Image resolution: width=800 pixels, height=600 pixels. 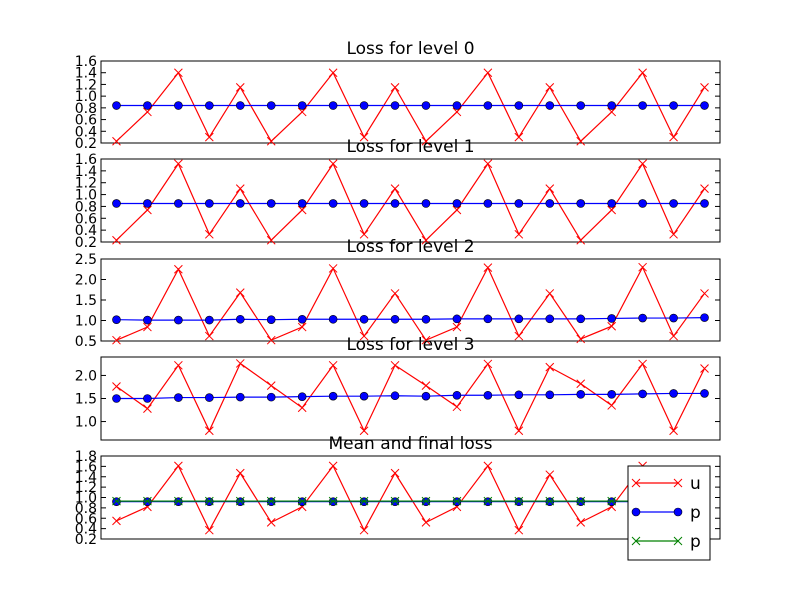 I want to click on legend: upp, so click(x=669, y=513).